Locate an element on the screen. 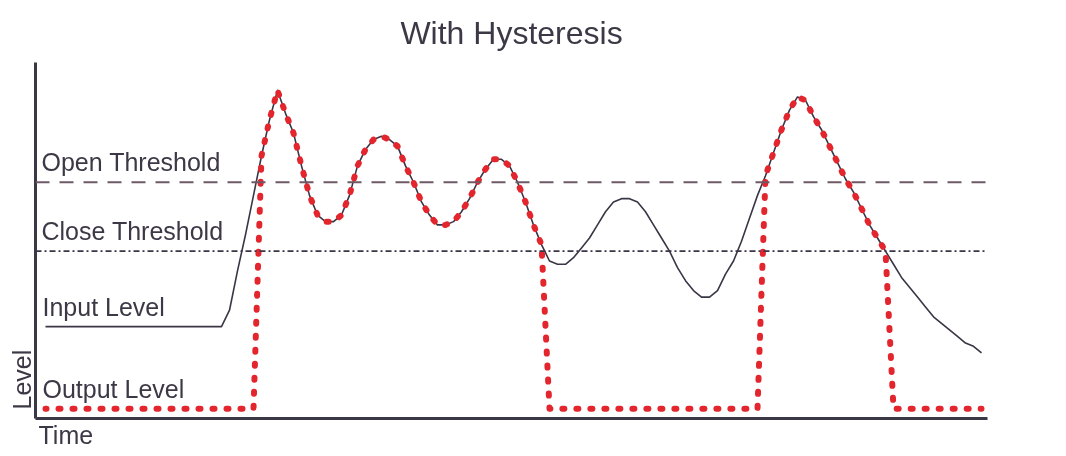 This screenshot has height=456, width=1066. series-label: Output Level is located at coordinates (113, 388).